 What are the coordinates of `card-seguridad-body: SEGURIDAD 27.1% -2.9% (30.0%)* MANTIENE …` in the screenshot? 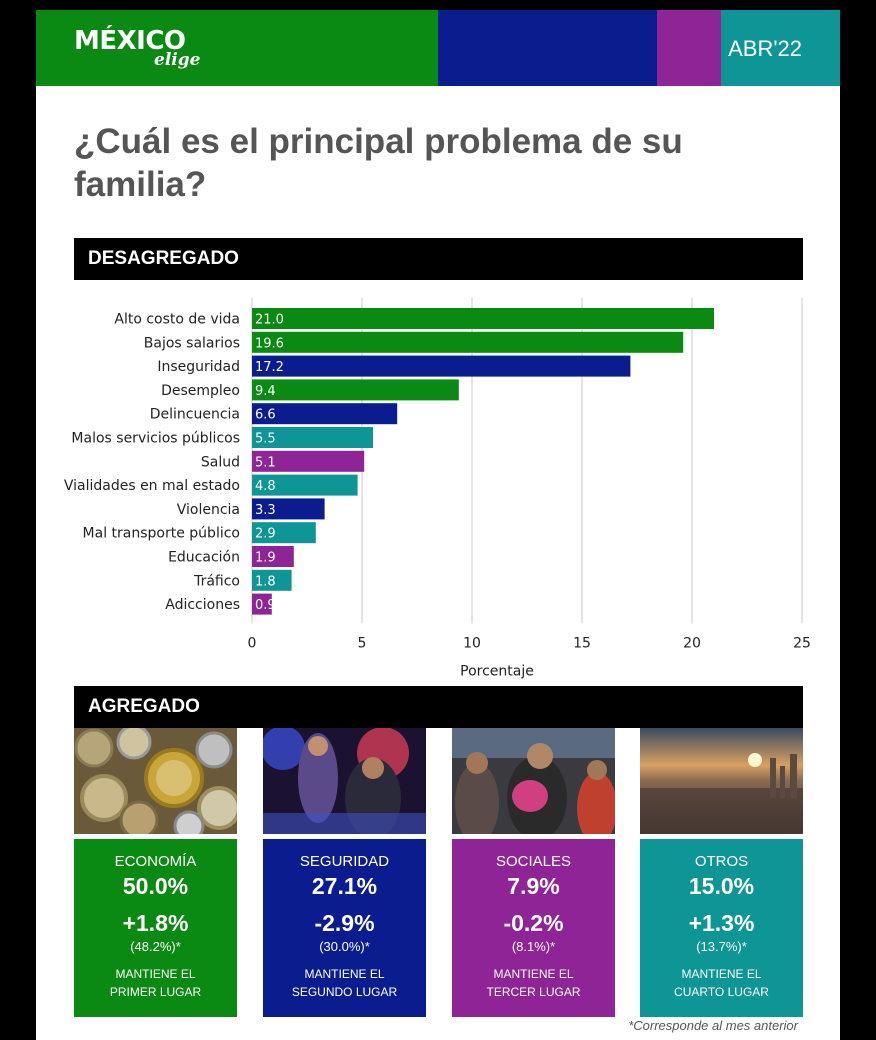 It's located at (344, 928).